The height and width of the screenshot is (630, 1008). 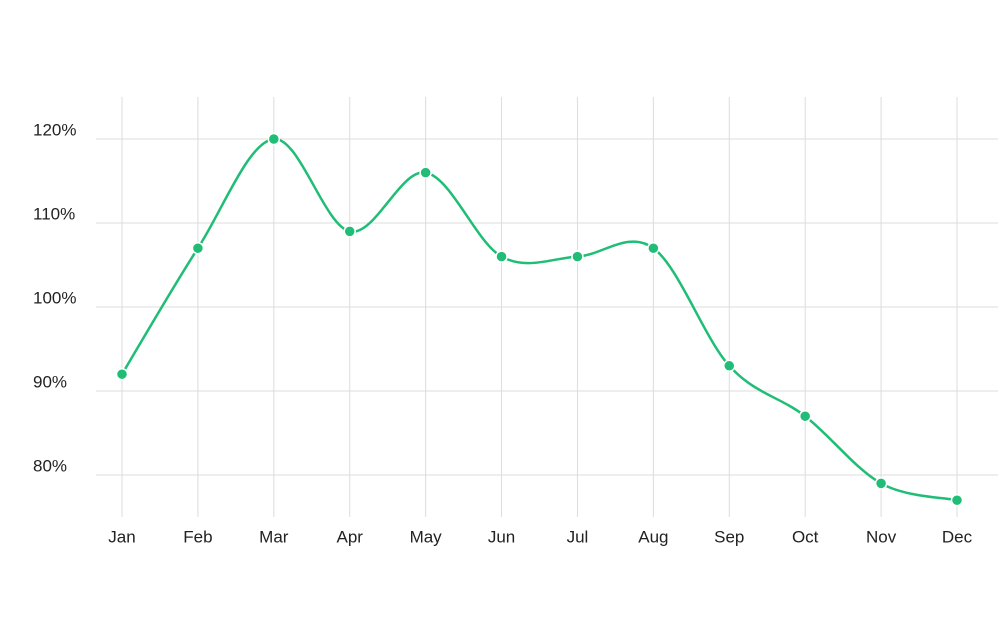 What do you see at coordinates (349, 536) in the screenshot?
I see `x-tick-label: Apr` at bounding box center [349, 536].